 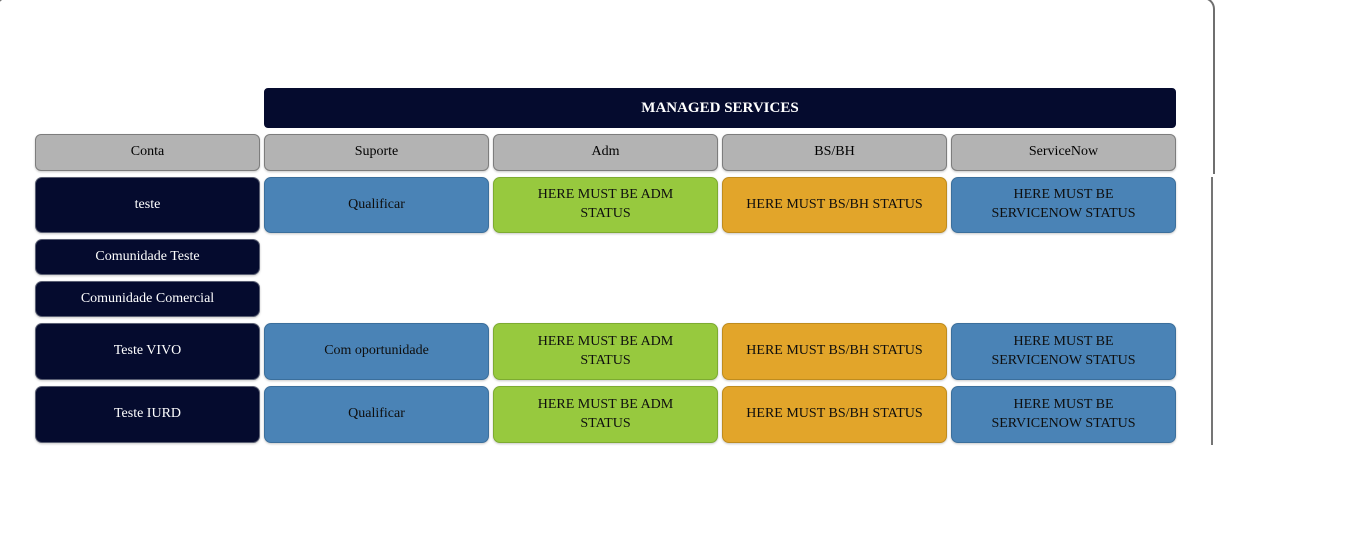 What do you see at coordinates (834, 205) in the screenshot?
I see `cell-bsbh-teste: HERE MUST BS/BH STATUS` at bounding box center [834, 205].